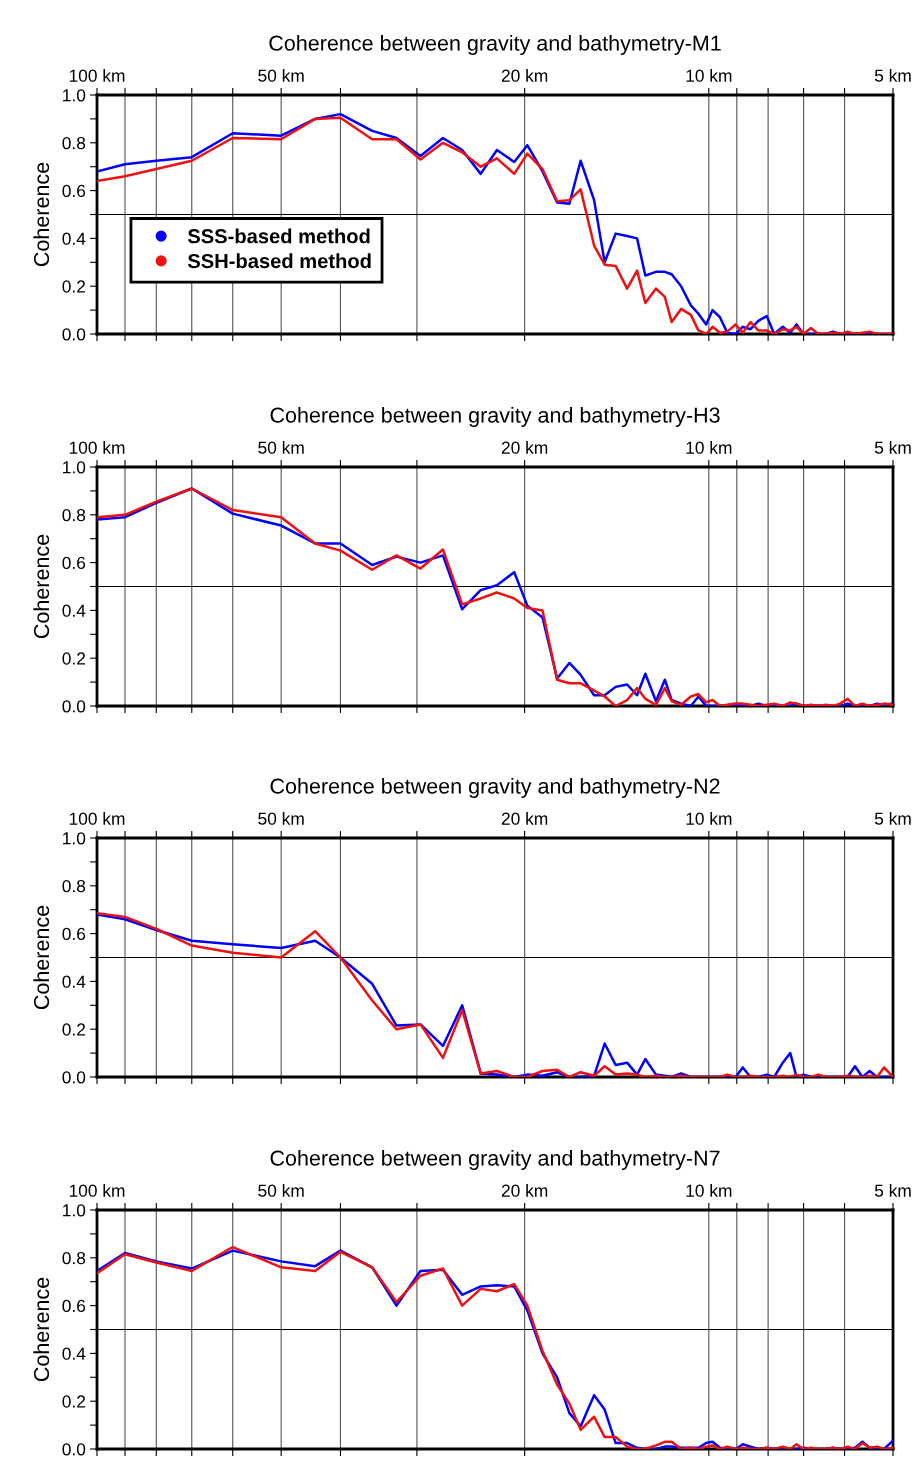 The width and height of the screenshot is (921, 1459). What do you see at coordinates (495, 45) in the screenshot?
I see `chart-title: Coherence between gravity and bathymetry-M1` at bounding box center [495, 45].